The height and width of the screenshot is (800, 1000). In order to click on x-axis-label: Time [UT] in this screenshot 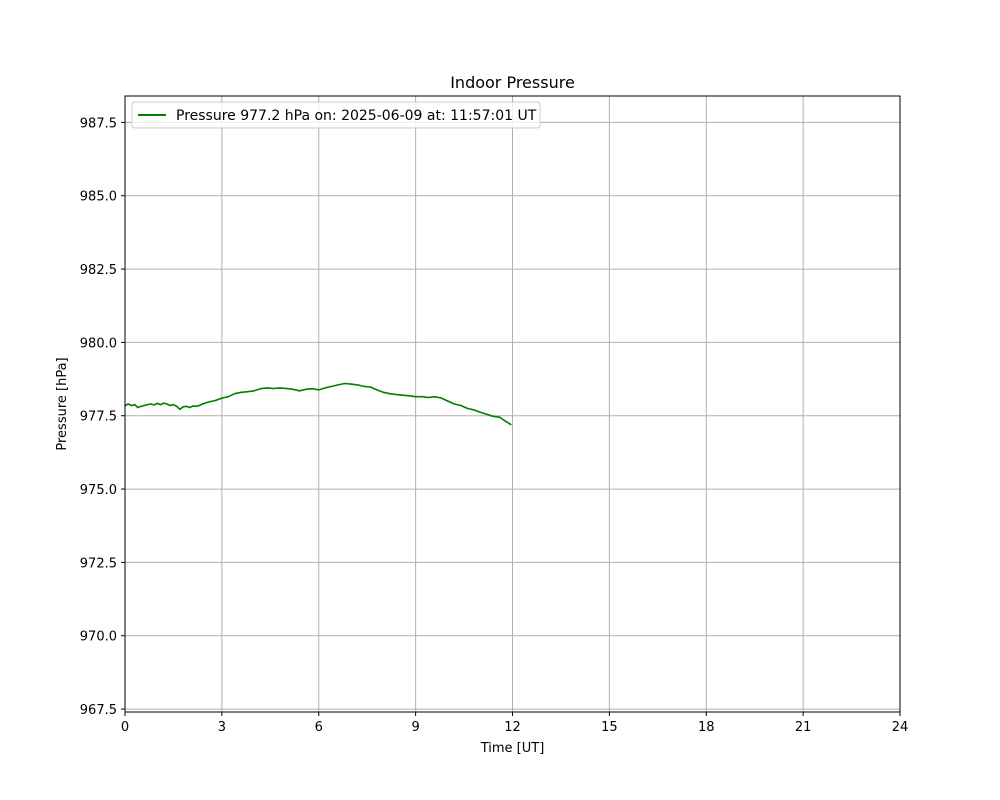, I will do `click(512, 748)`.